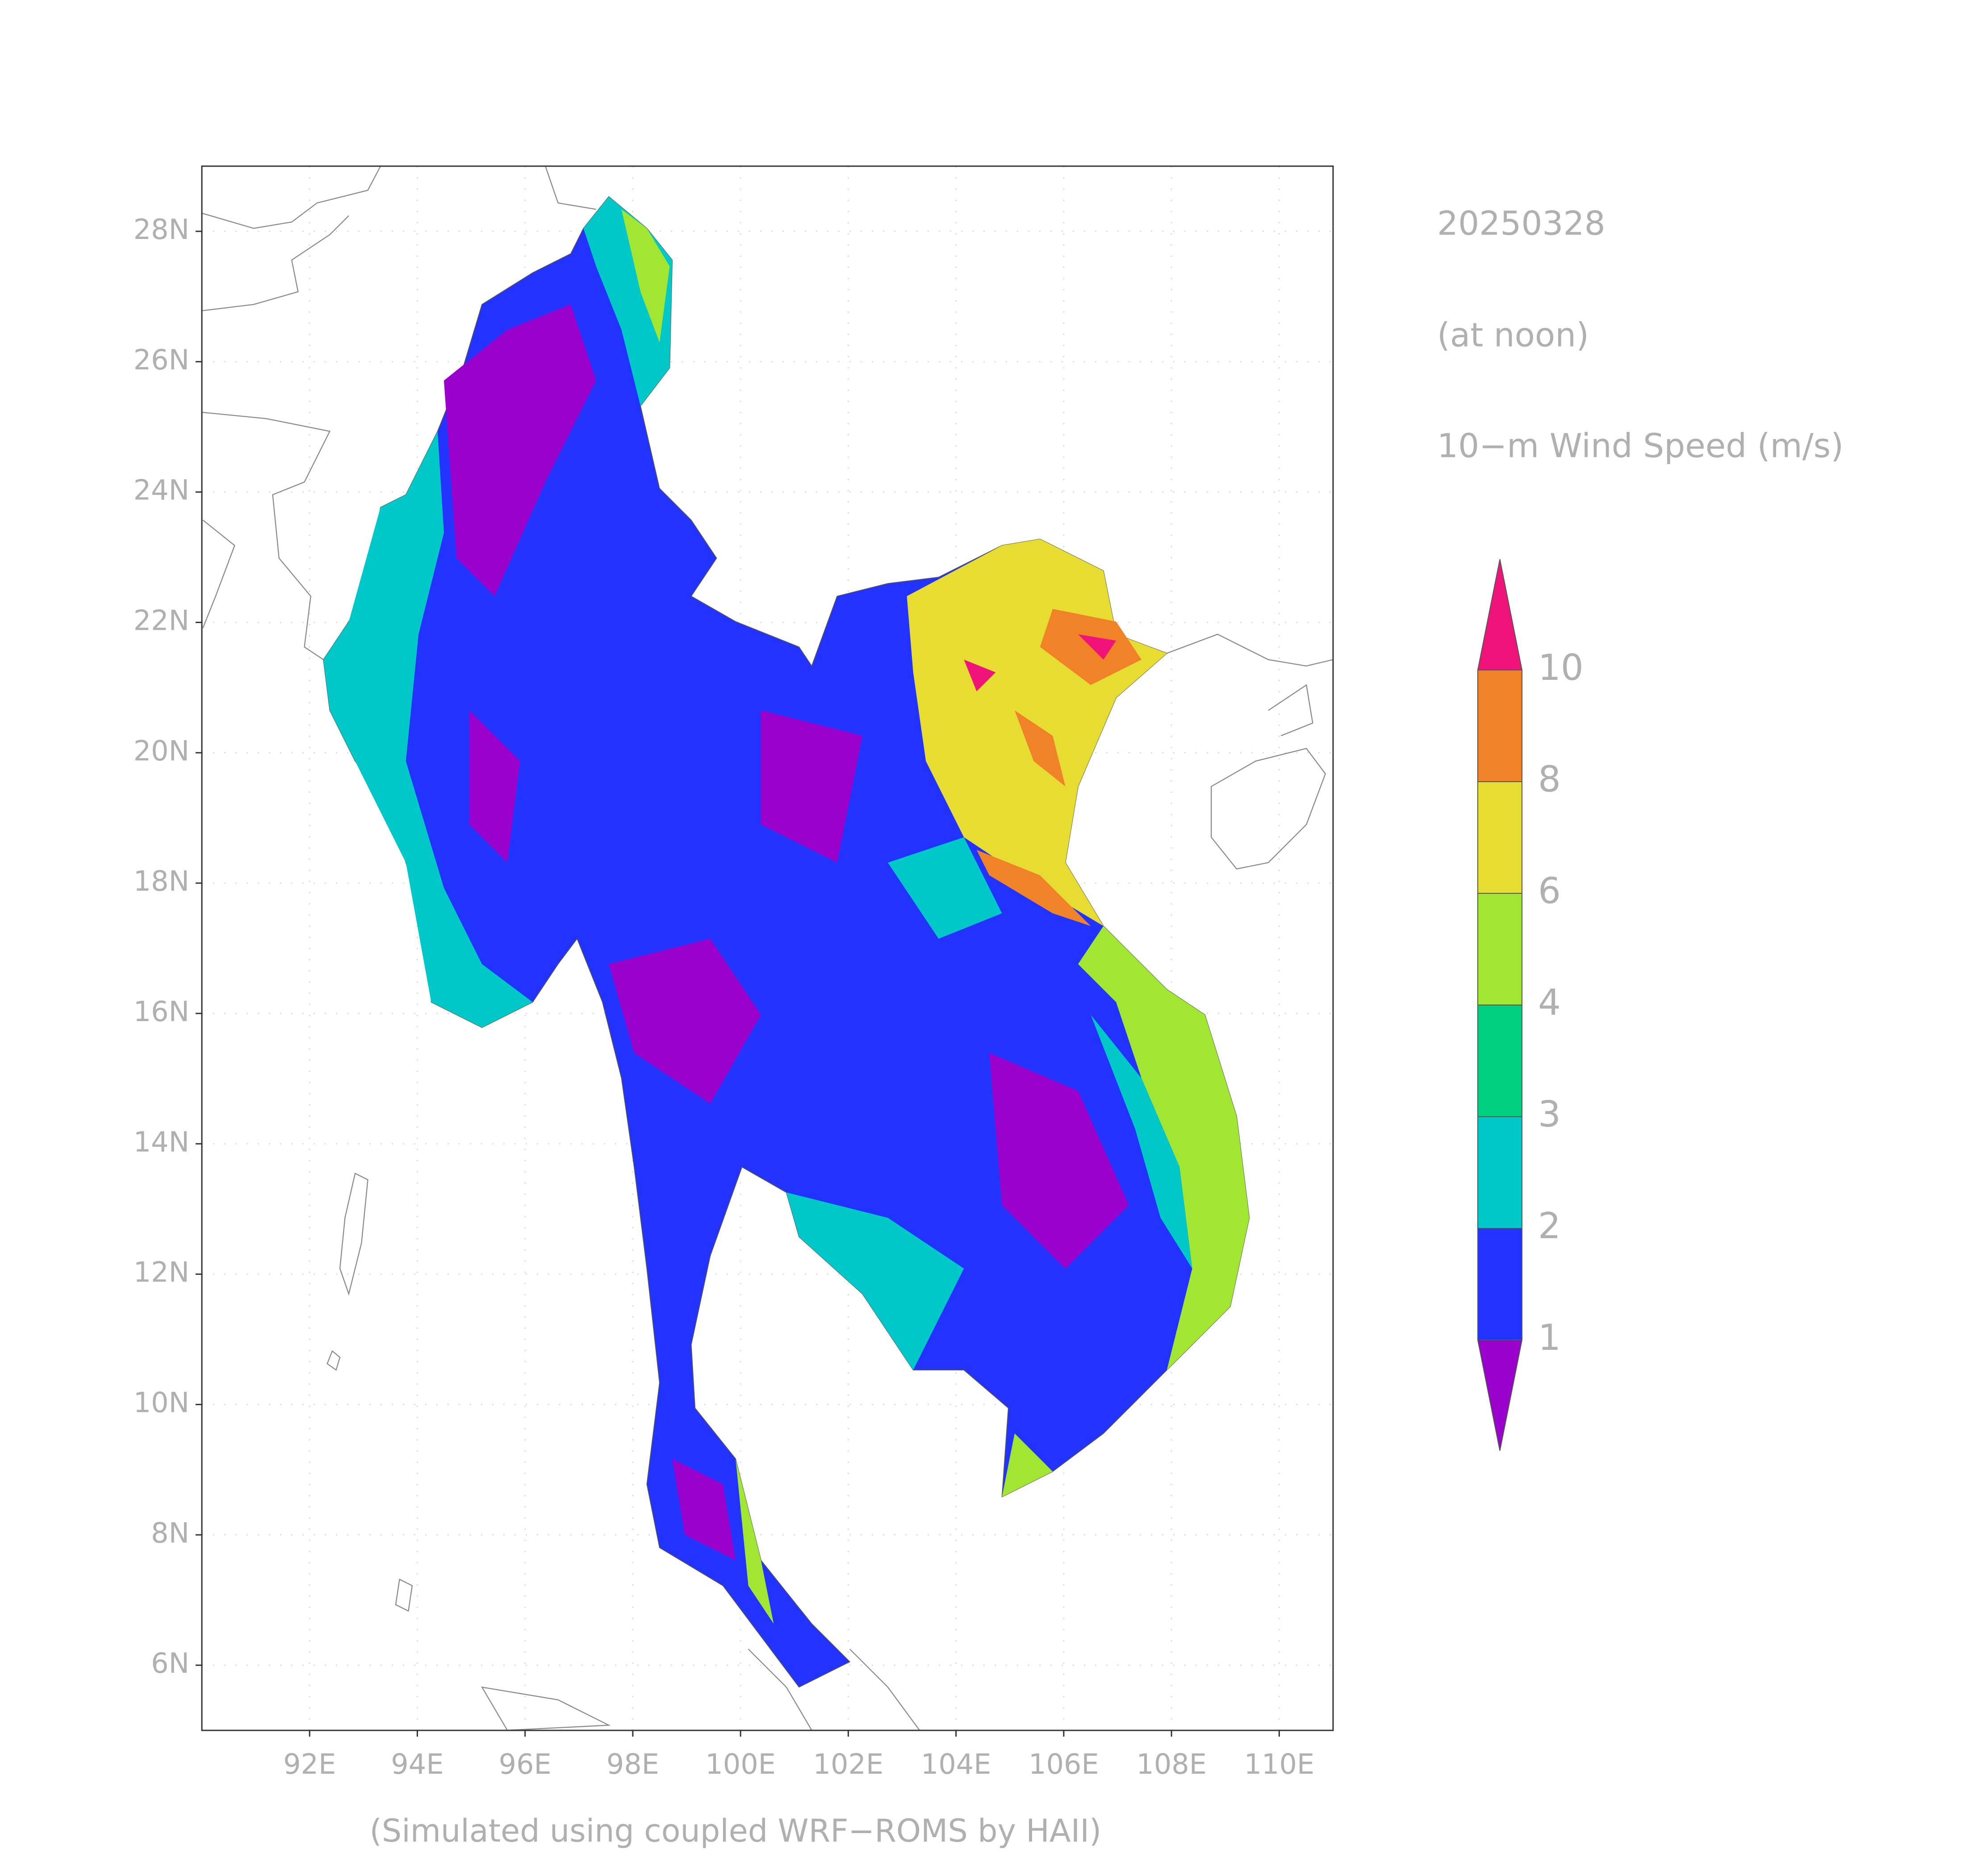  I want to click on x-tick-label: 92E, so click(310, 1764).